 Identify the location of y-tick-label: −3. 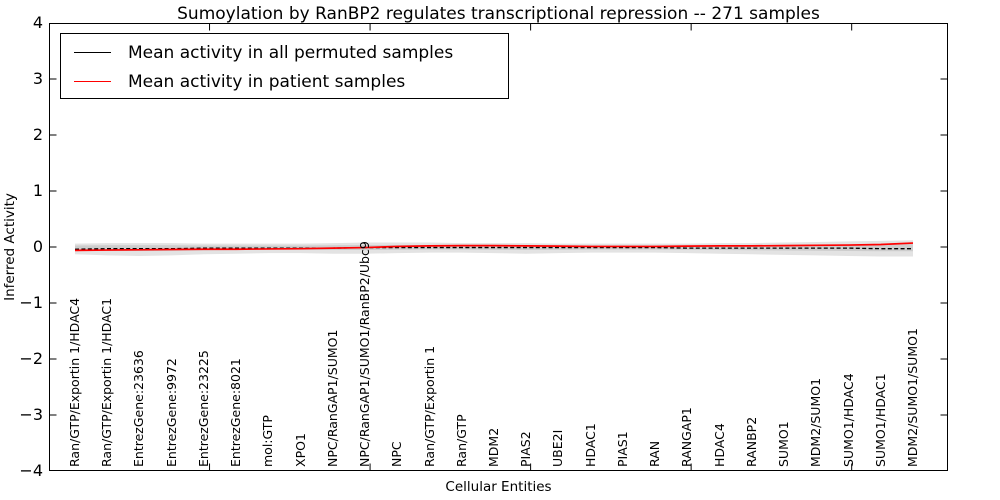
(31, 414).